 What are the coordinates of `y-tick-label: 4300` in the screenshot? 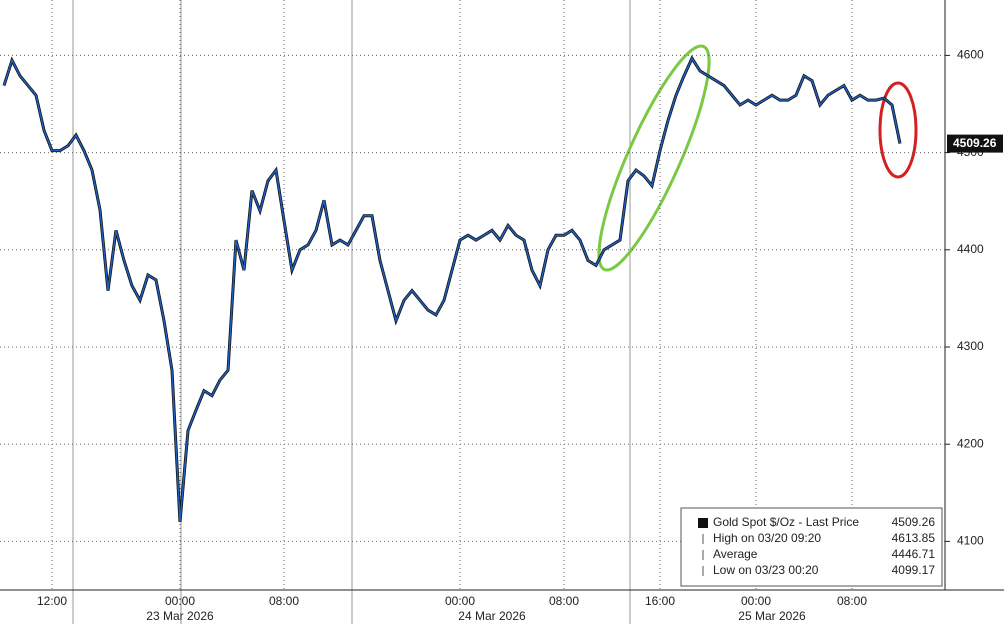 It's located at (970, 346).